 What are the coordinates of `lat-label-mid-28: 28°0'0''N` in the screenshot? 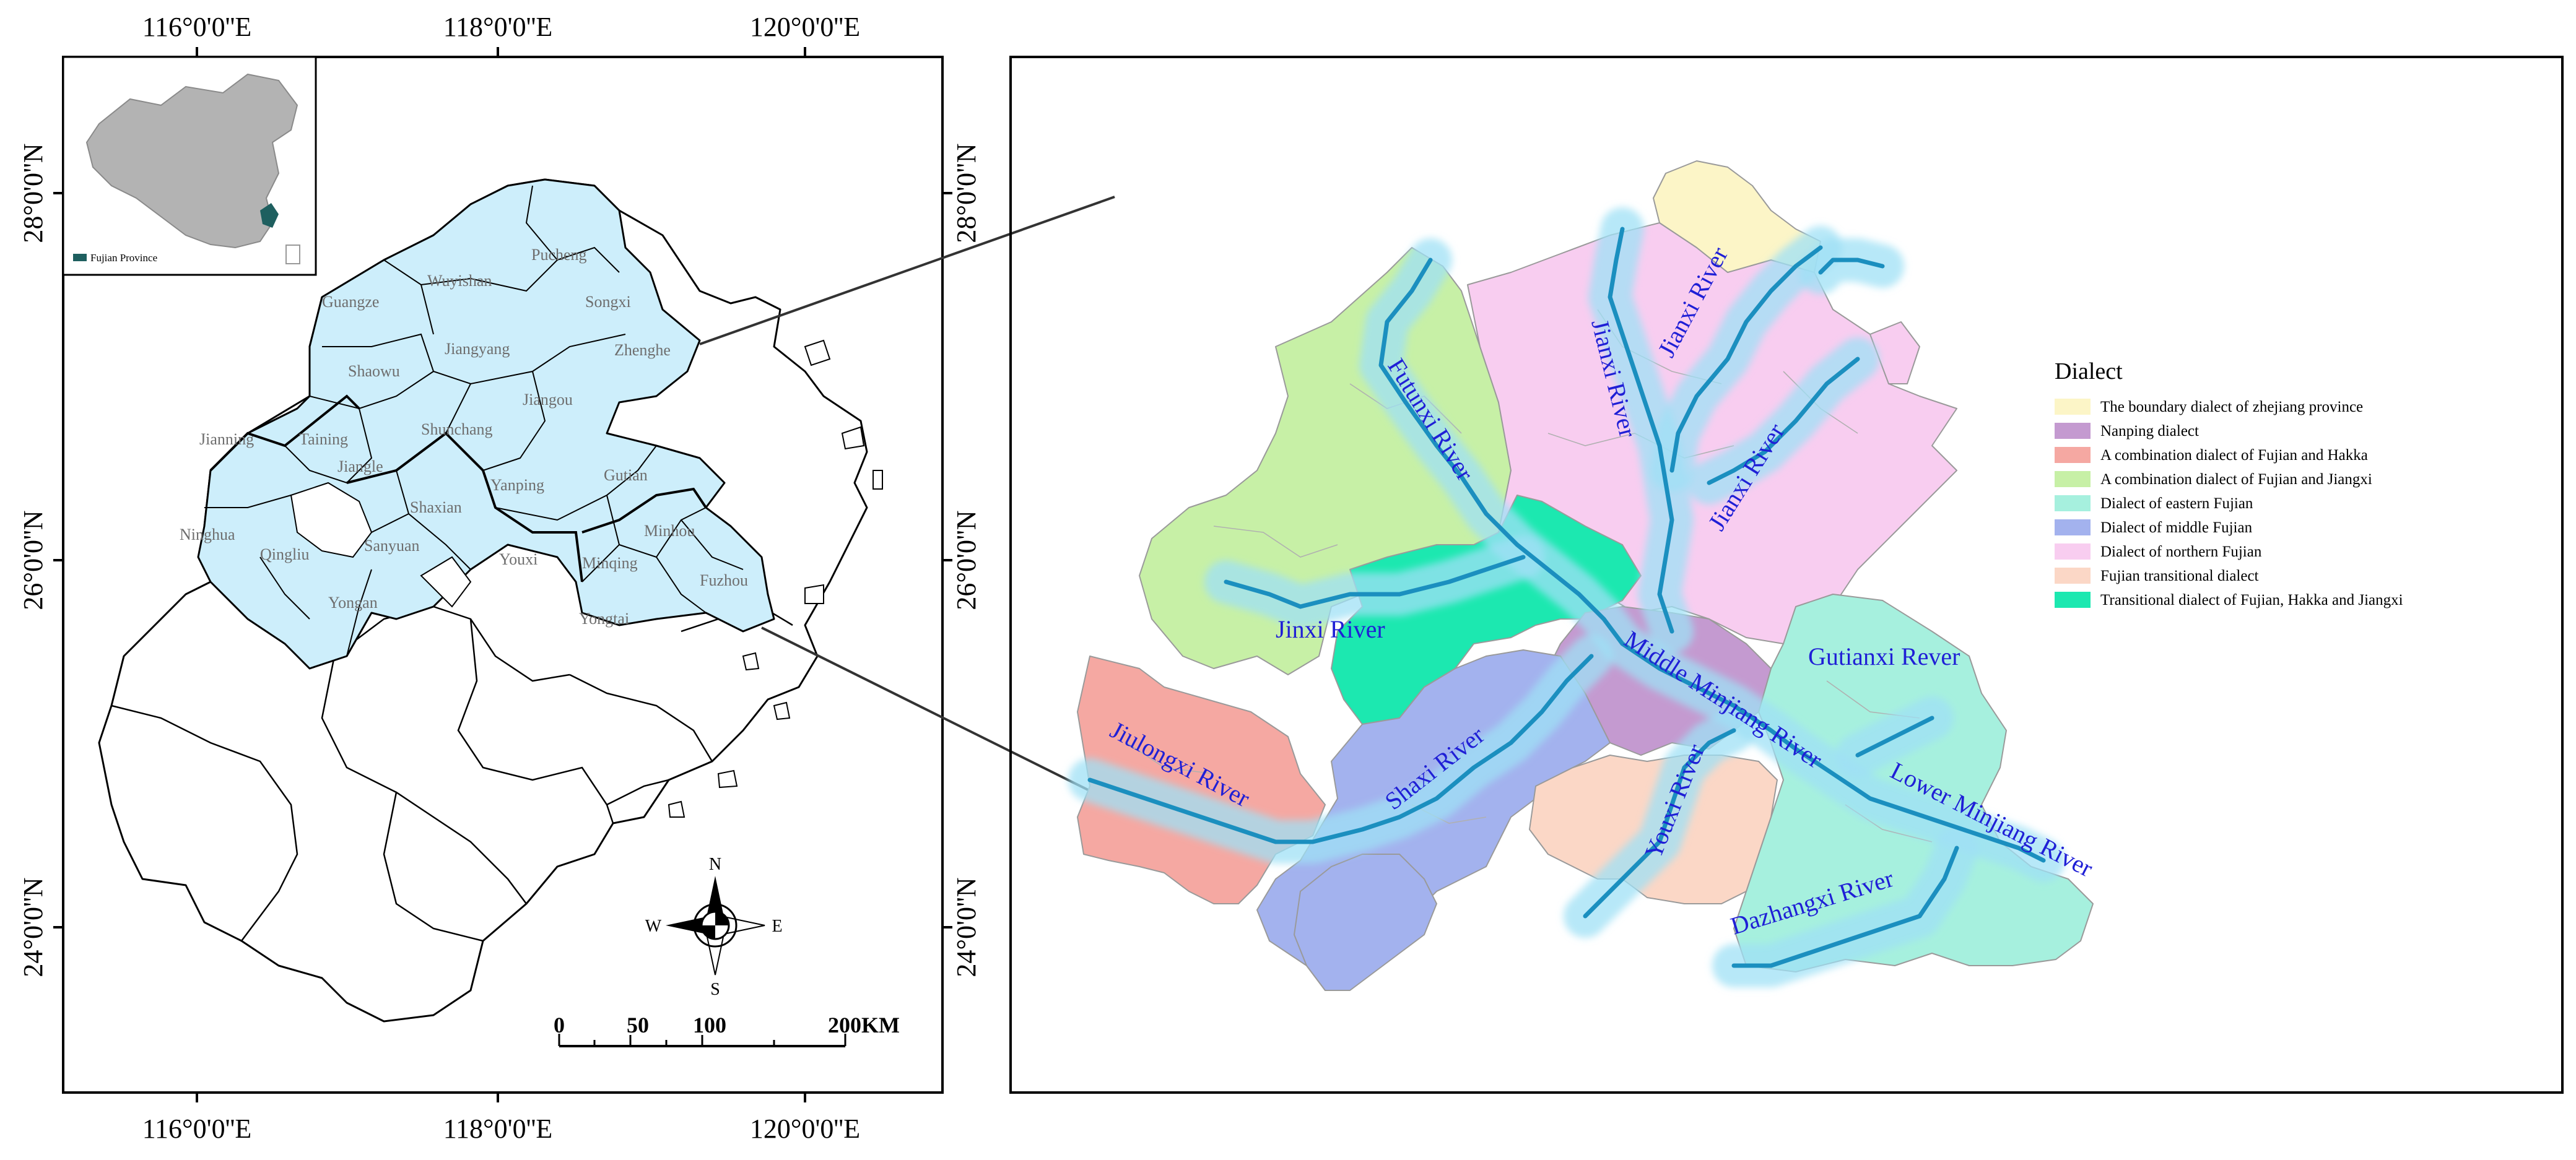 It's located at (966, 193).